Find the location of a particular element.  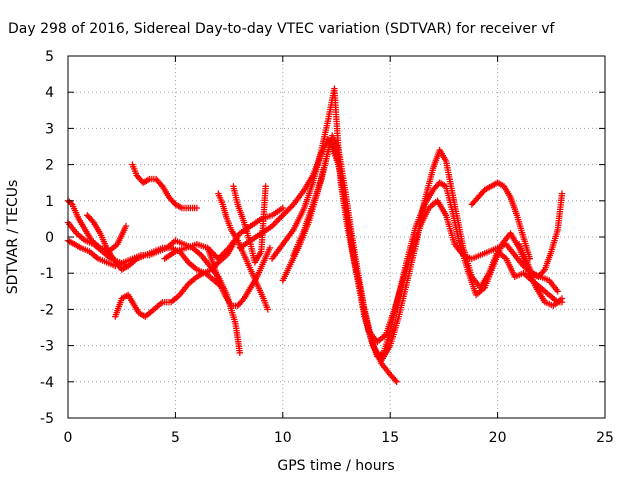

y-tick-label: -5 is located at coordinates (47, 419).